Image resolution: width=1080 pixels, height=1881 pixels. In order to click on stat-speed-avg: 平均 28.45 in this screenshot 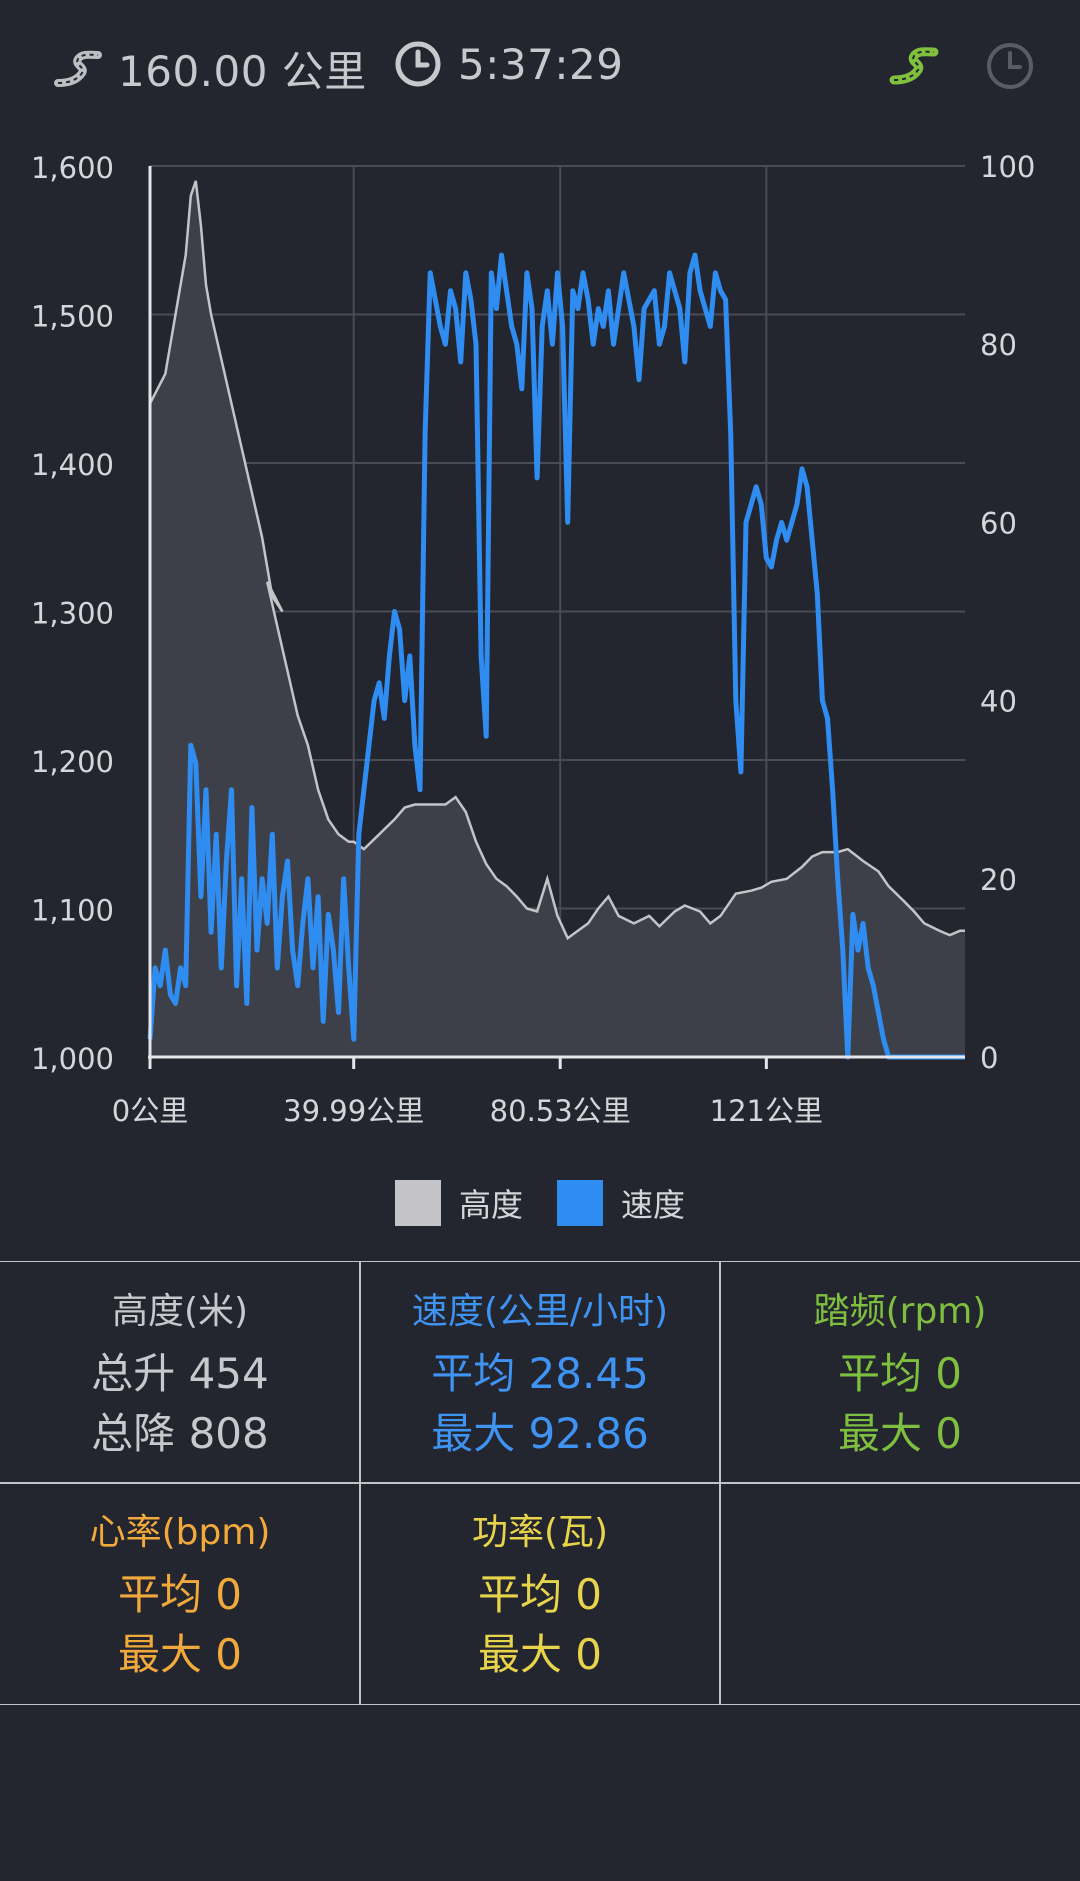, I will do `click(540, 1373)`.